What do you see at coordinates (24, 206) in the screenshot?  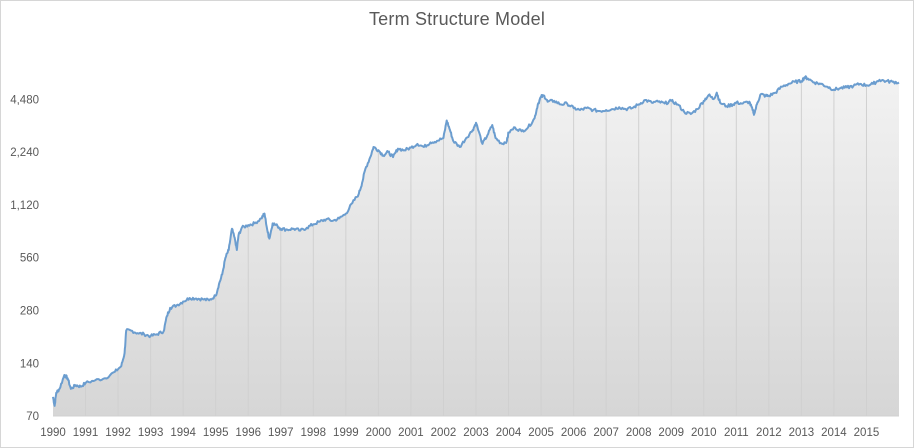 I see `y-tick-label: 1,120` at bounding box center [24, 206].